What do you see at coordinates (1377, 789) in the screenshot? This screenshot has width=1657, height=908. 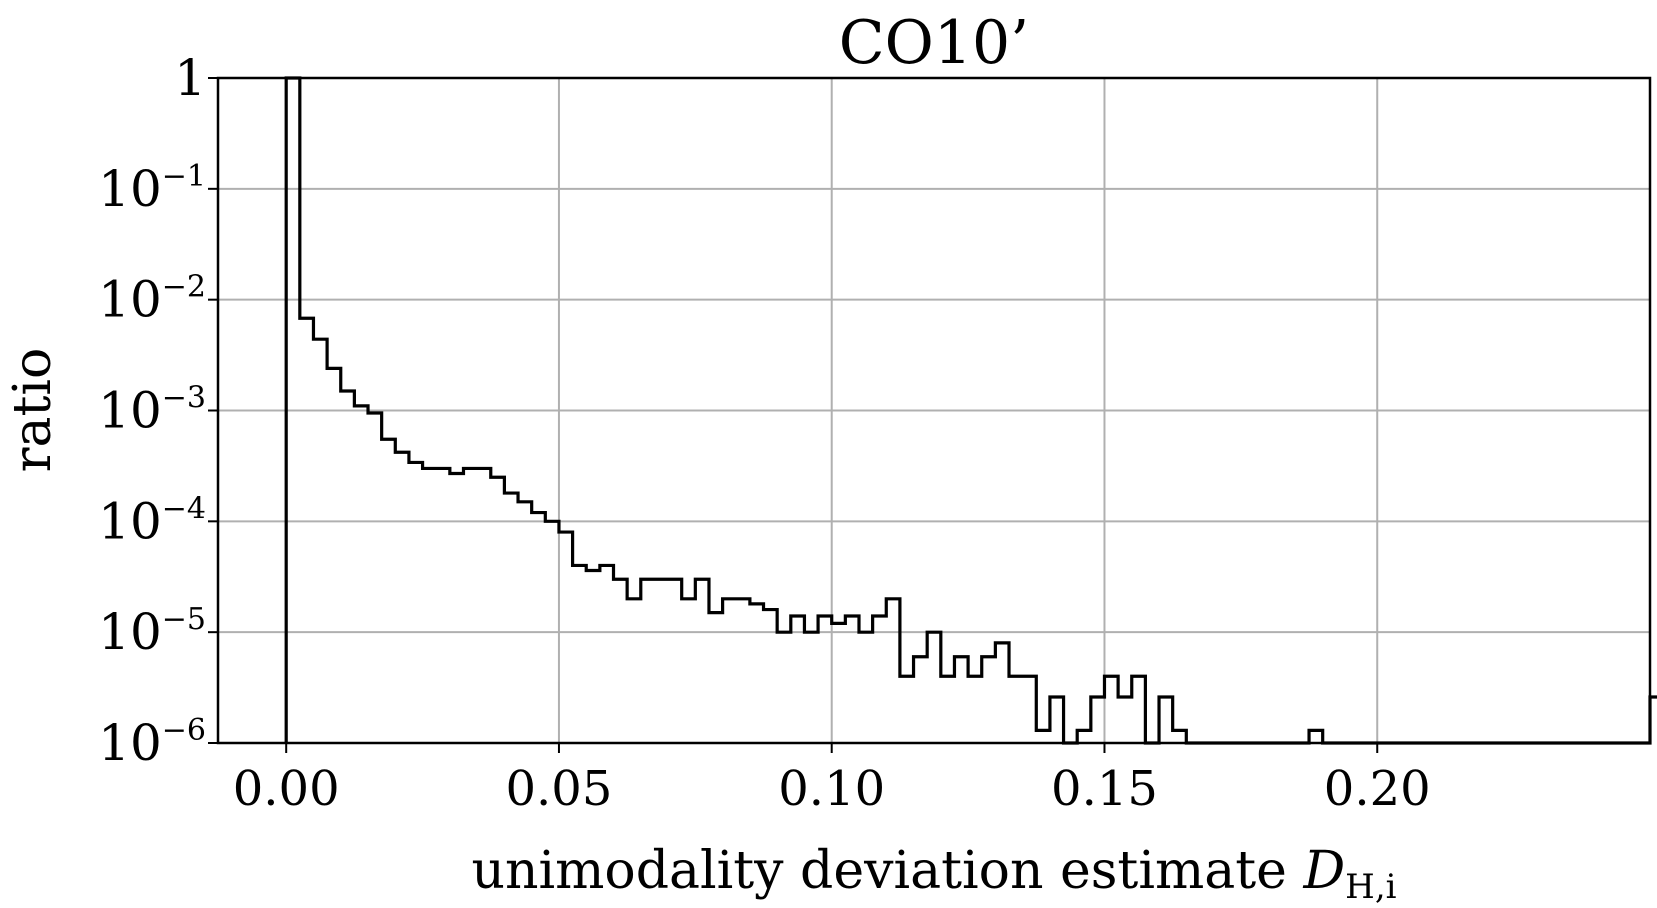 I see `x-tick-label: 0.20` at bounding box center [1377, 789].